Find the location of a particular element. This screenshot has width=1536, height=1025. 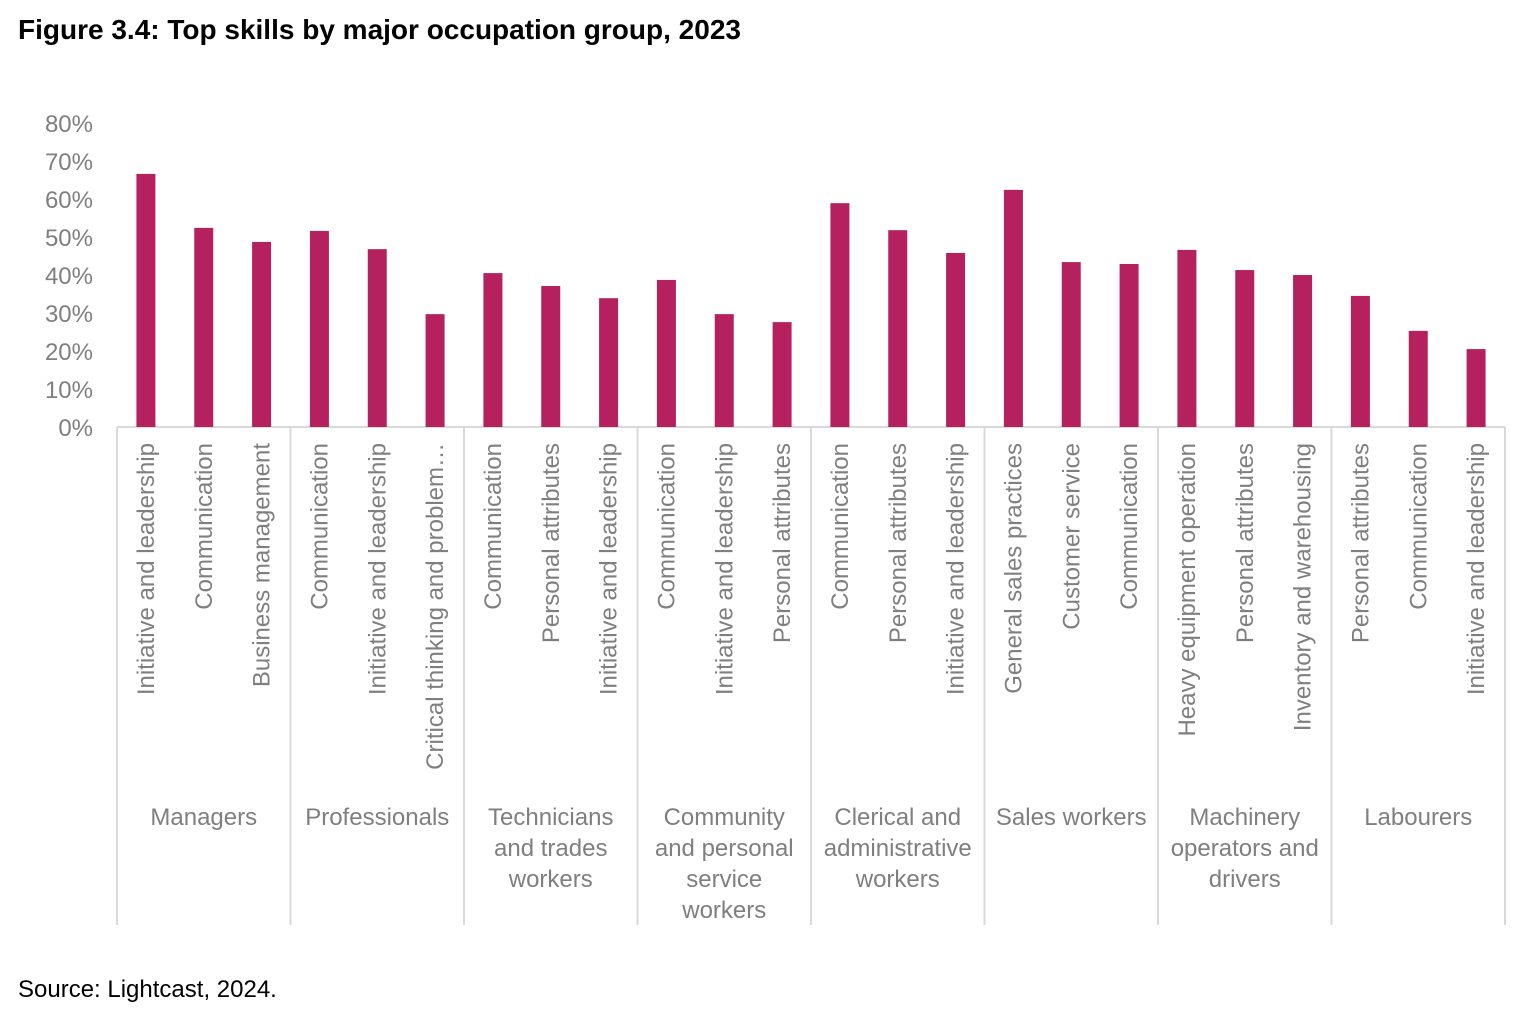

group-label-line: Professionals is located at coordinates (377, 817).